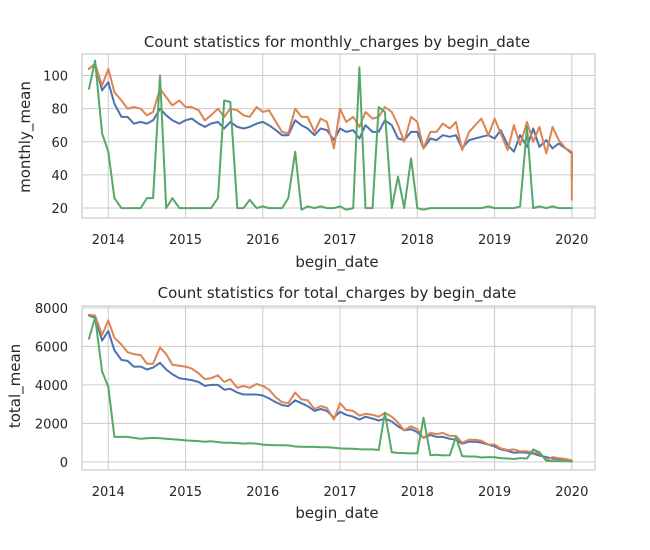 Image resolution: width=650 pixels, height=550 pixels. I want to click on y-axis-label: monthly_mean, so click(25, 137).